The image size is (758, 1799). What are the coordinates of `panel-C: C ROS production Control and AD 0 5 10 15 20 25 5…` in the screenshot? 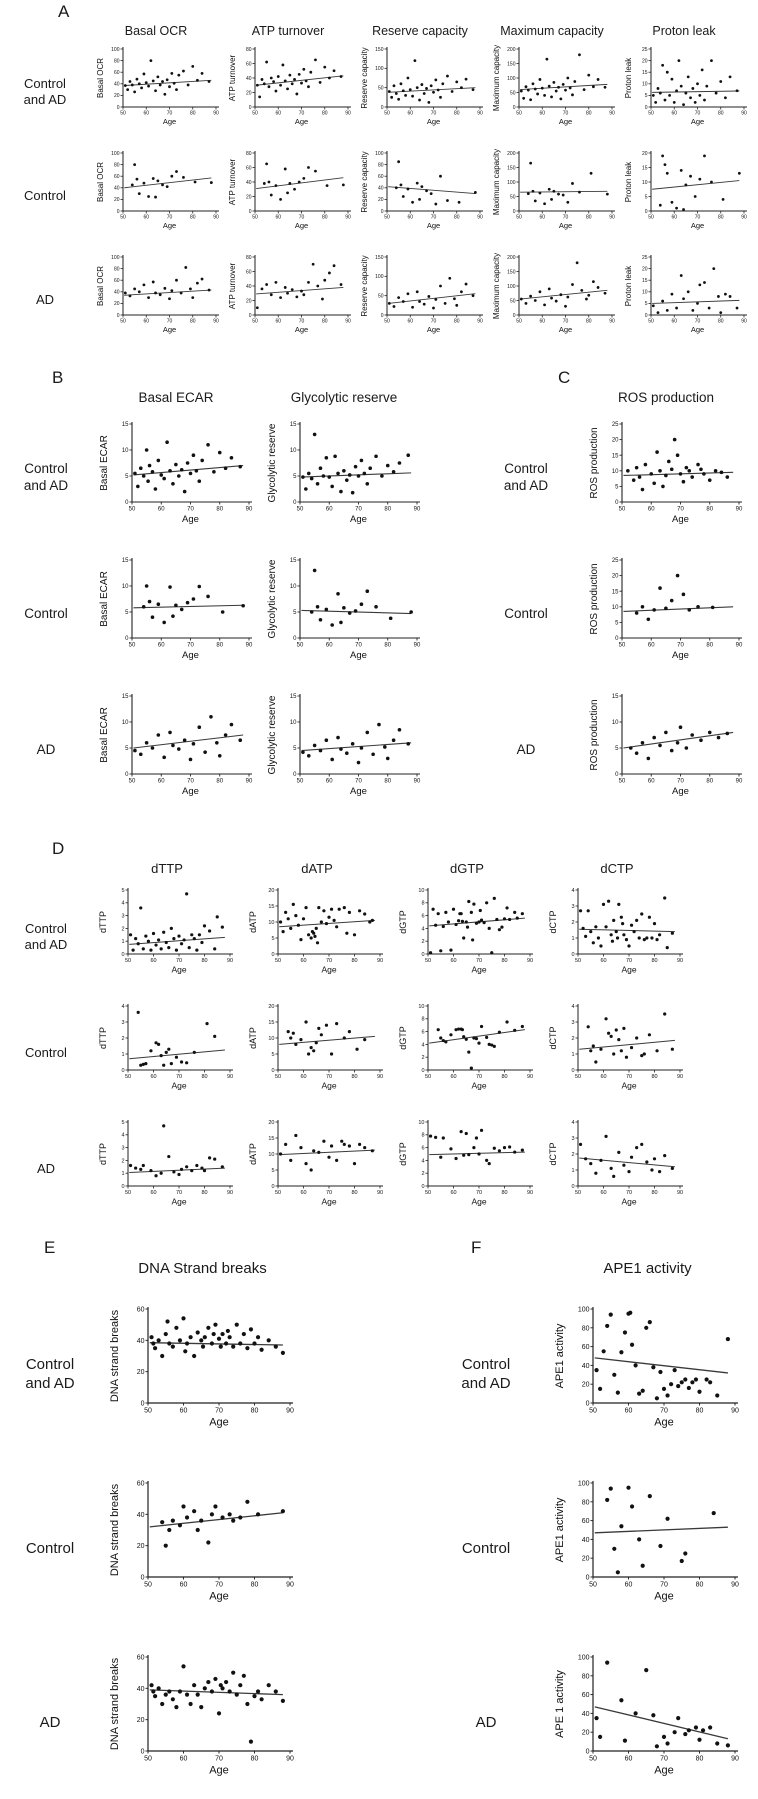 It's located at (610, 590).